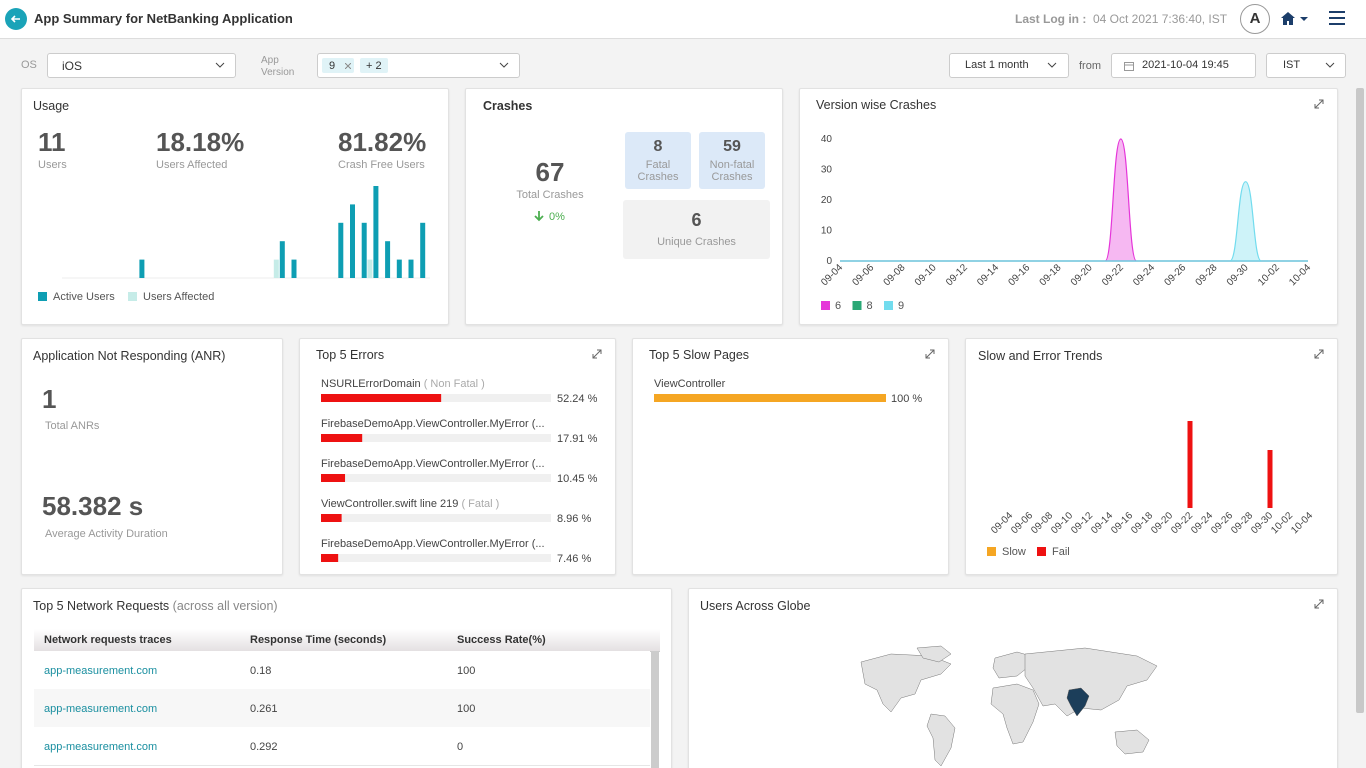 The height and width of the screenshot is (768, 1366). Describe the element at coordinates (655, 709) in the screenshot. I see `scrollbar` at that location.